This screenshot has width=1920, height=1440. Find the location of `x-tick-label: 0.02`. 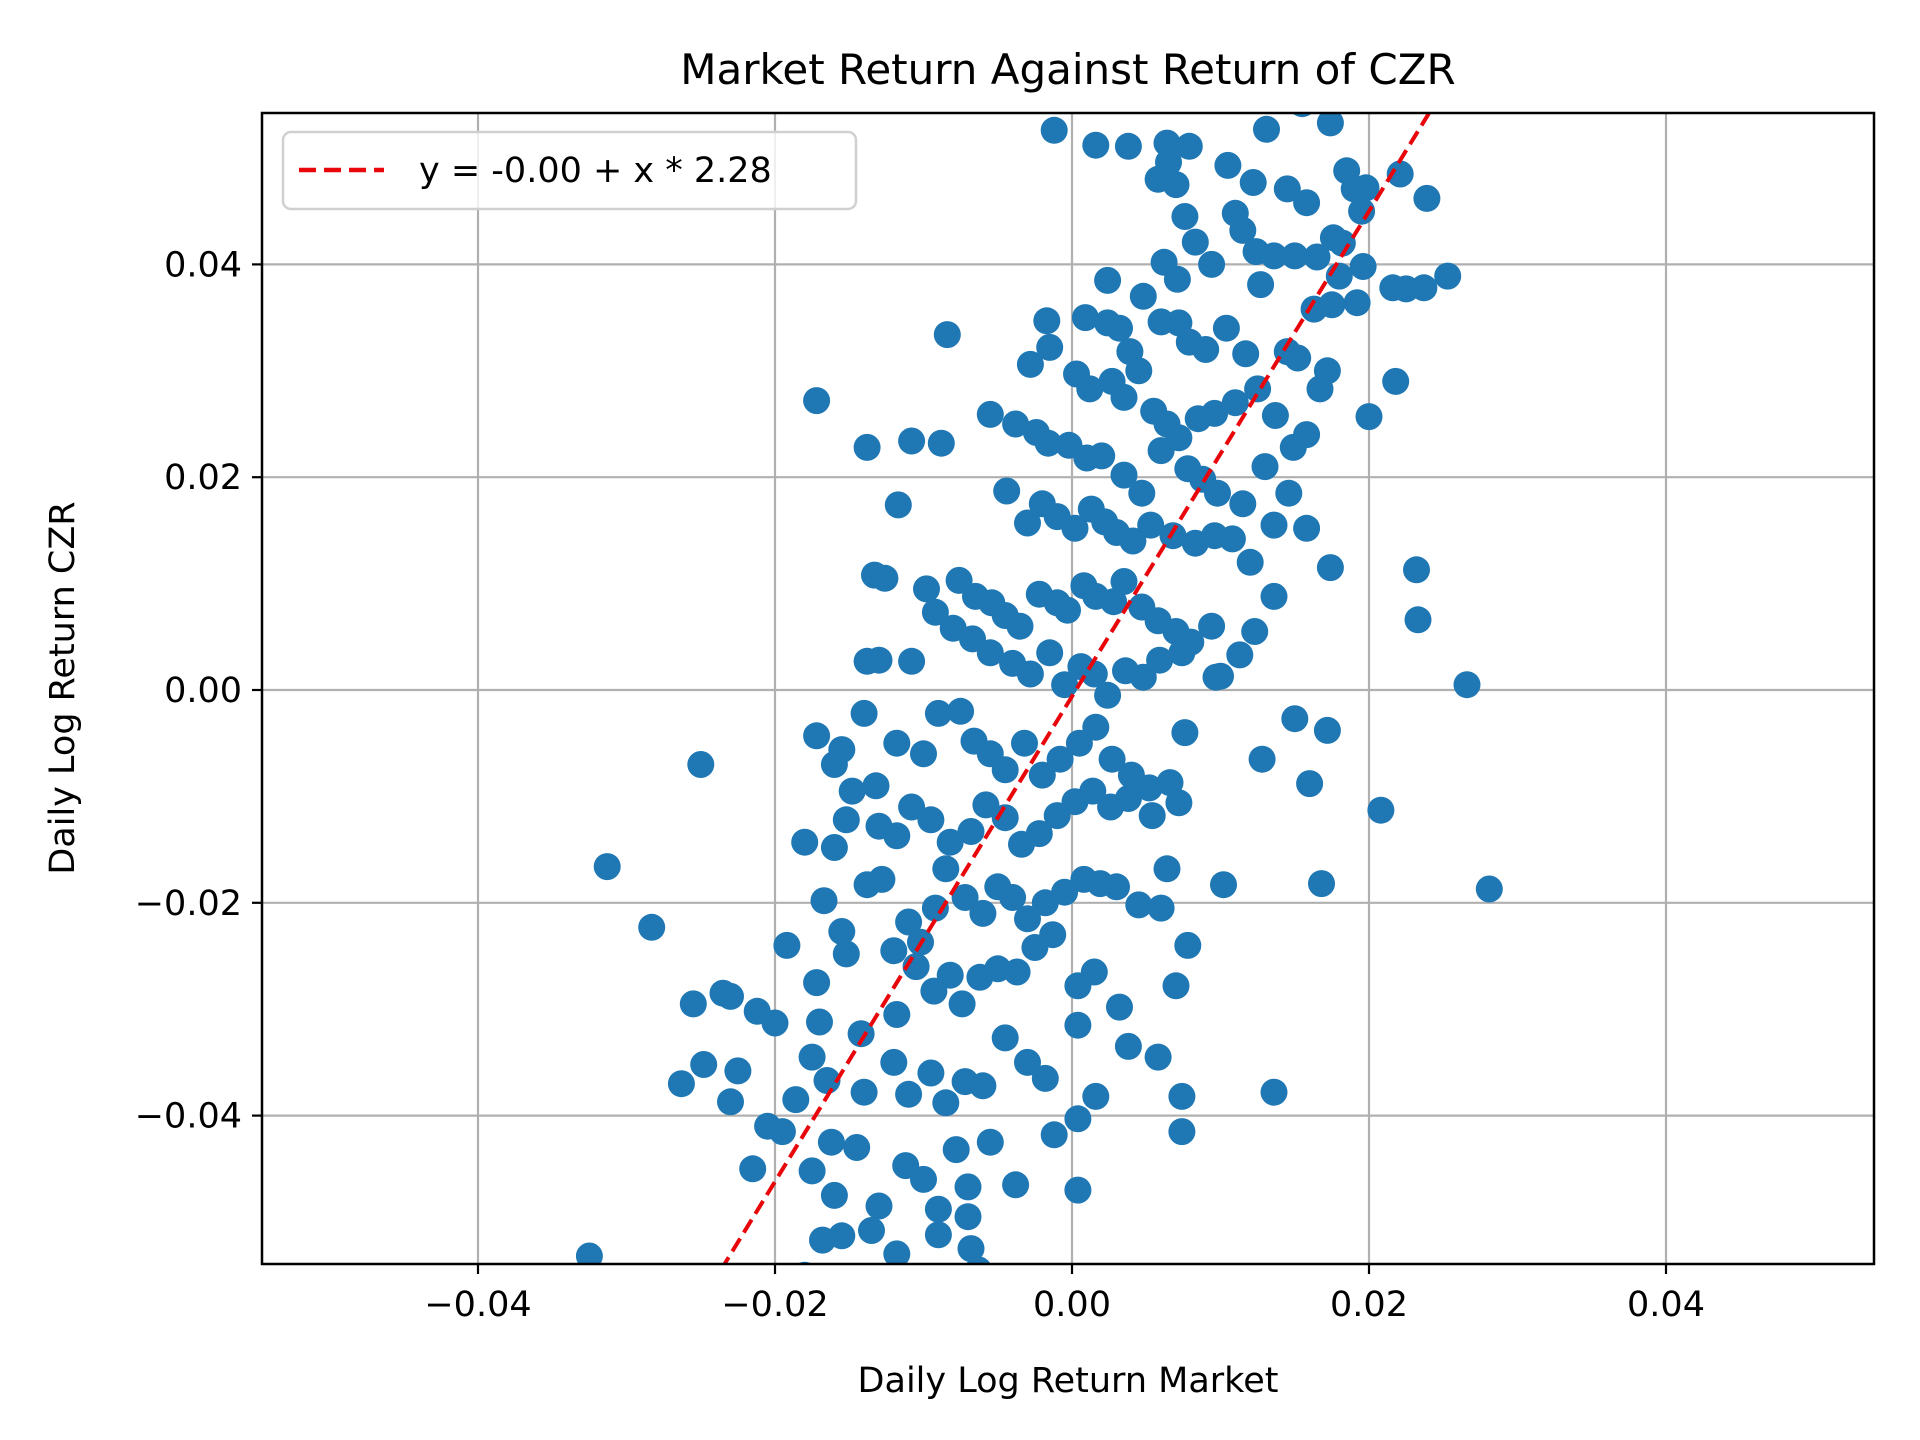

x-tick-label: 0.02 is located at coordinates (1369, 1305).